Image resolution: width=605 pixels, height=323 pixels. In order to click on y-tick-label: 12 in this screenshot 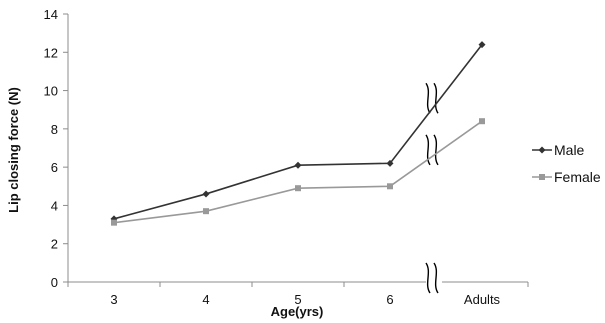, I will do `click(51, 52)`.